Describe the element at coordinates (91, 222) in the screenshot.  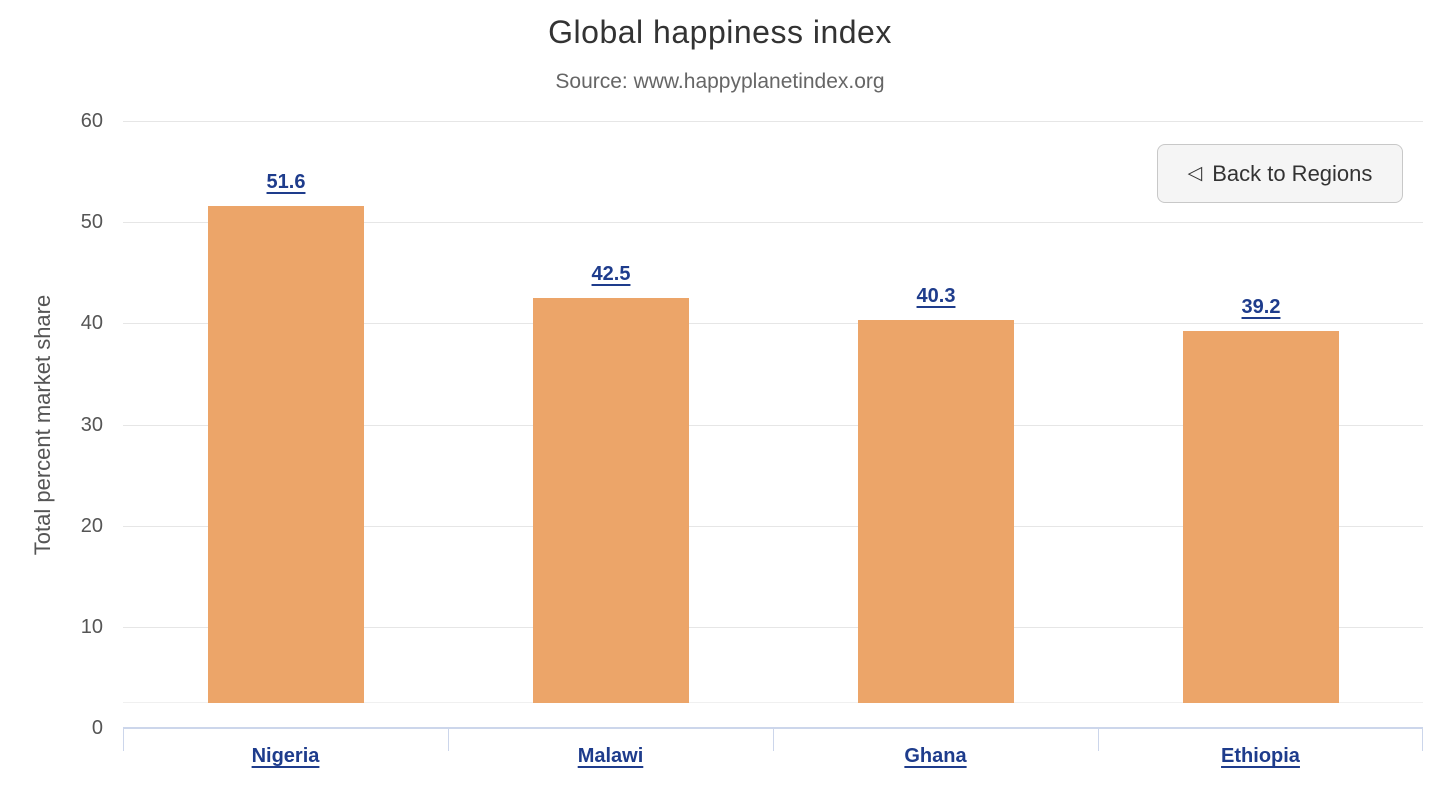
I see `y-tick-label-50: 50` at that location.